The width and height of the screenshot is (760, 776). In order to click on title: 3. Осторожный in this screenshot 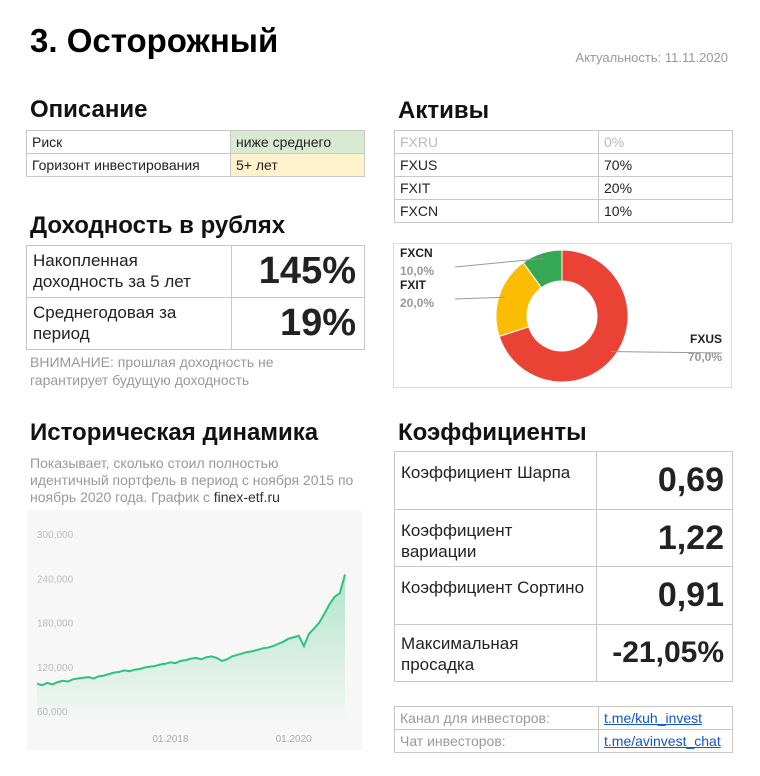, I will do `click(154, 40)`.